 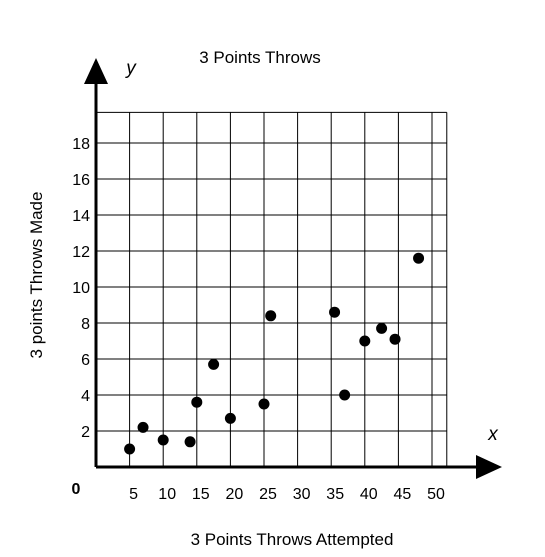 What do you see at coordinates (130, 68) in the screenshot?
I see `y-axis-variable: y` at bounding box center [130, 68].